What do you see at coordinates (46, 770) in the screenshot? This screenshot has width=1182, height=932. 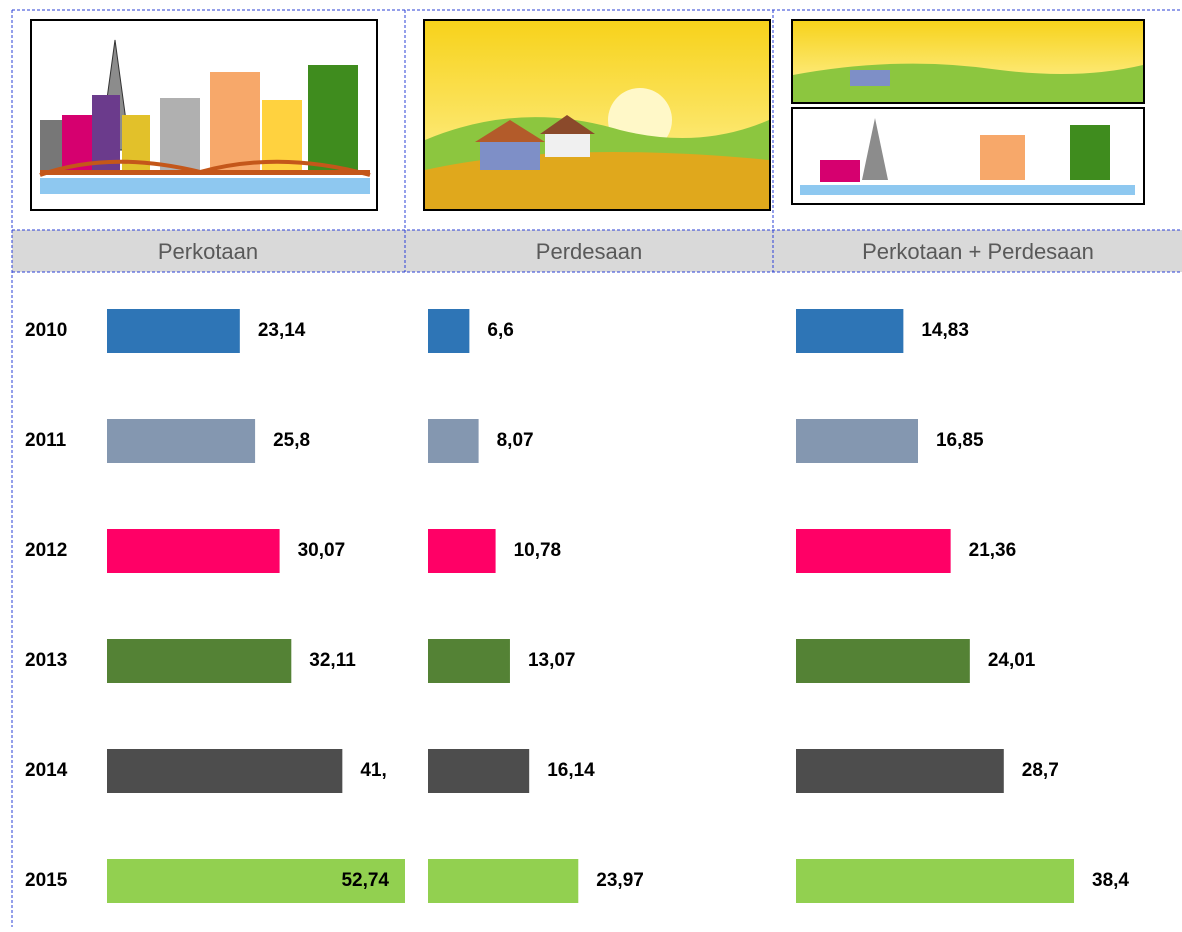 I see `year-label: 2014` at bounding box center [46, 770].